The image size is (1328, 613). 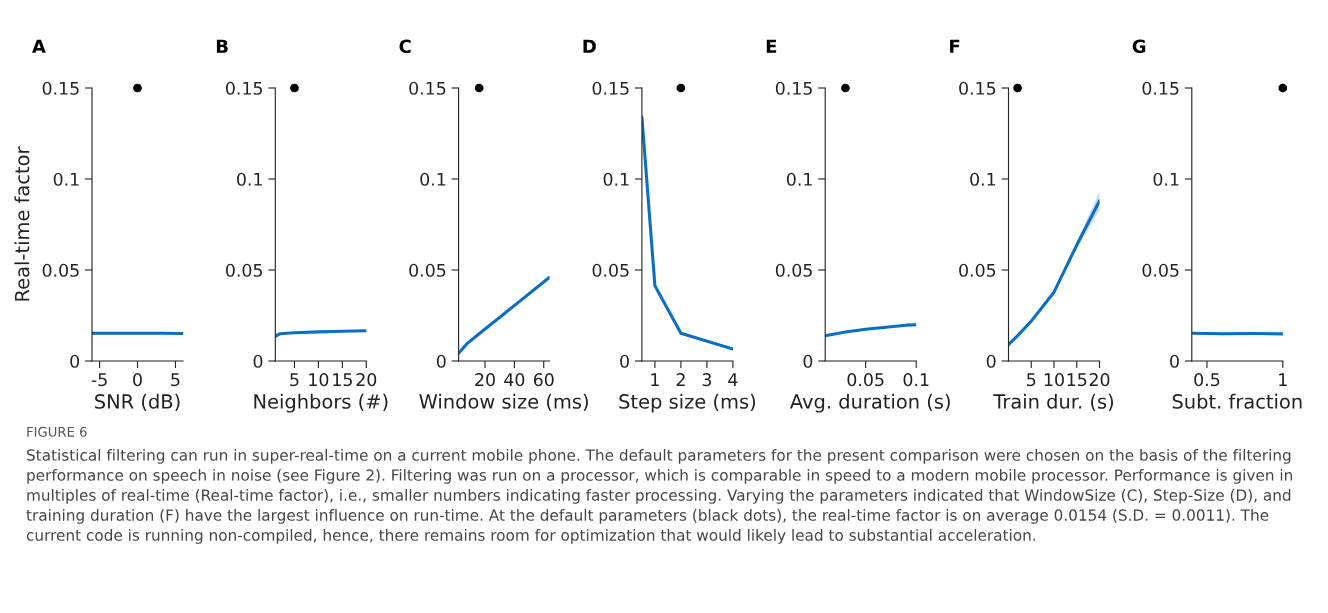 I want to click on x-tick-label: 0.05, so click(x=865, y=380).